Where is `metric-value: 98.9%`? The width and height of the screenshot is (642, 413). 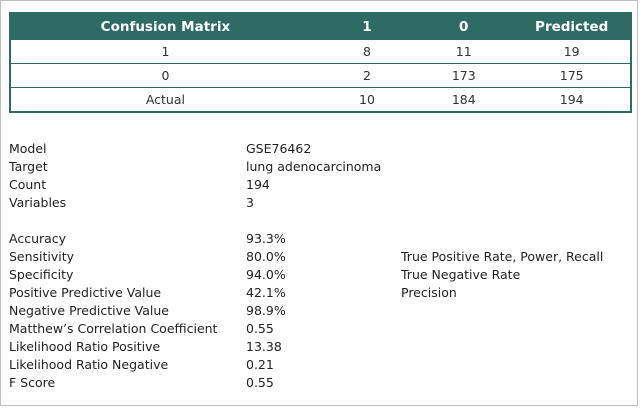 metric-value: 98.9% is located at coordinates (266, 310).